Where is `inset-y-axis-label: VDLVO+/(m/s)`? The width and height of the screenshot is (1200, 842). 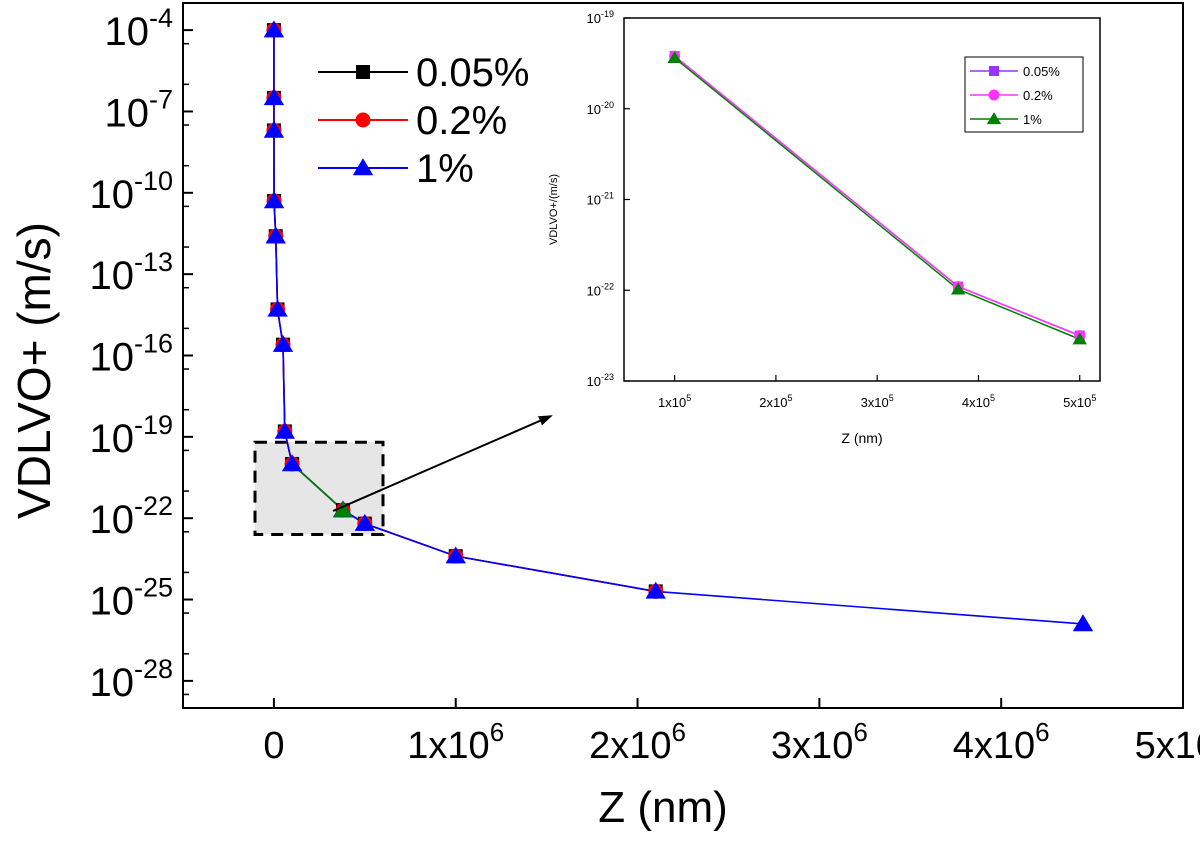
inset-y-axis-label: VDLVO+/(m/s) is located at coordinates (554, 209).